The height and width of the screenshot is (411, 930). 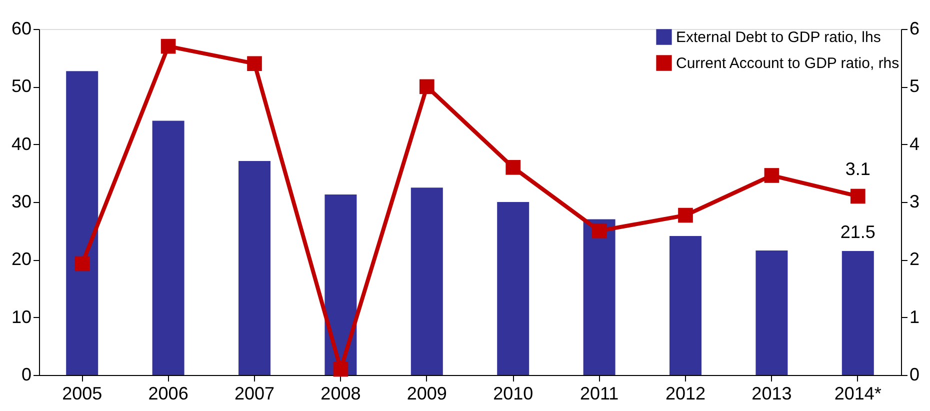 I want to click on y2-tick-label: 3, so click(x=915, y=202).